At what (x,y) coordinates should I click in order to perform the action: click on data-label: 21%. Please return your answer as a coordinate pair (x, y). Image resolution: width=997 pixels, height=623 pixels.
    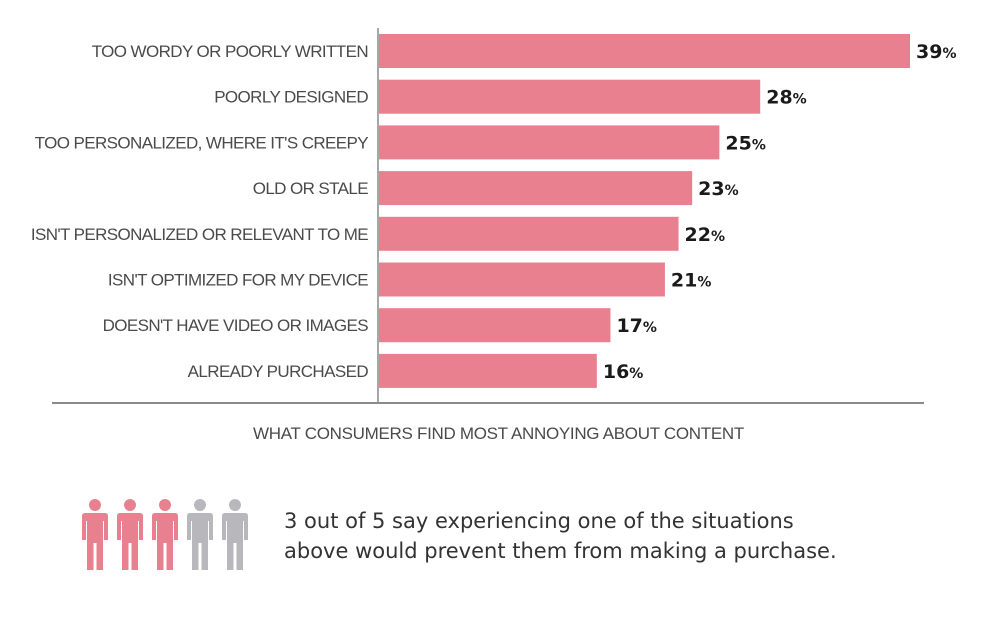
    Looking at the image, I should click on (691, 281).